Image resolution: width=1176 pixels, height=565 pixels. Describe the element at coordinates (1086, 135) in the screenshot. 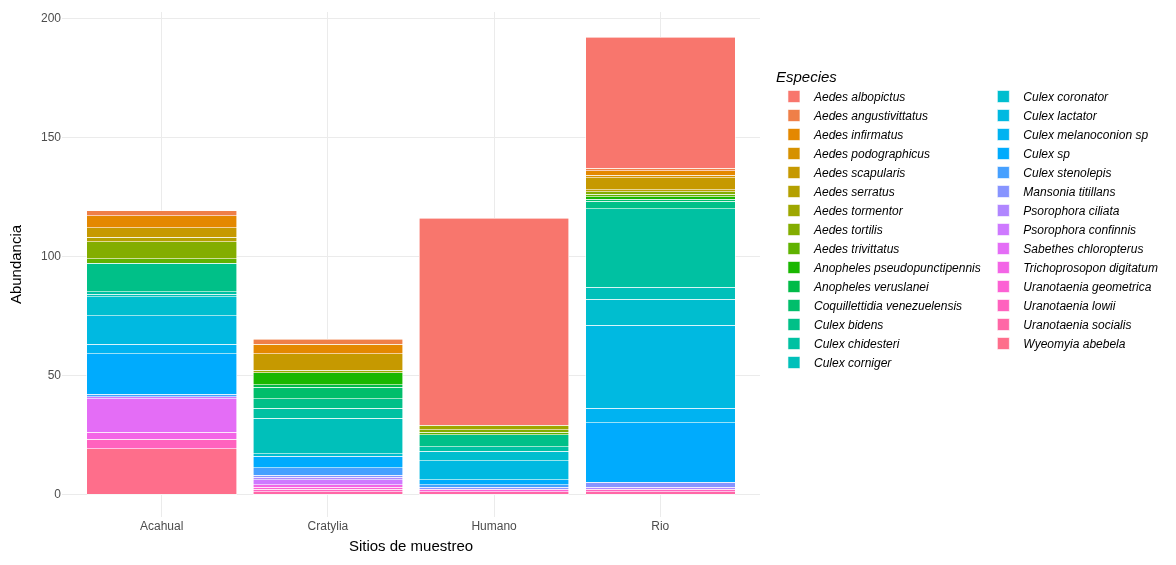

I see `legend-label: Culex melanoconion sp` at that location.